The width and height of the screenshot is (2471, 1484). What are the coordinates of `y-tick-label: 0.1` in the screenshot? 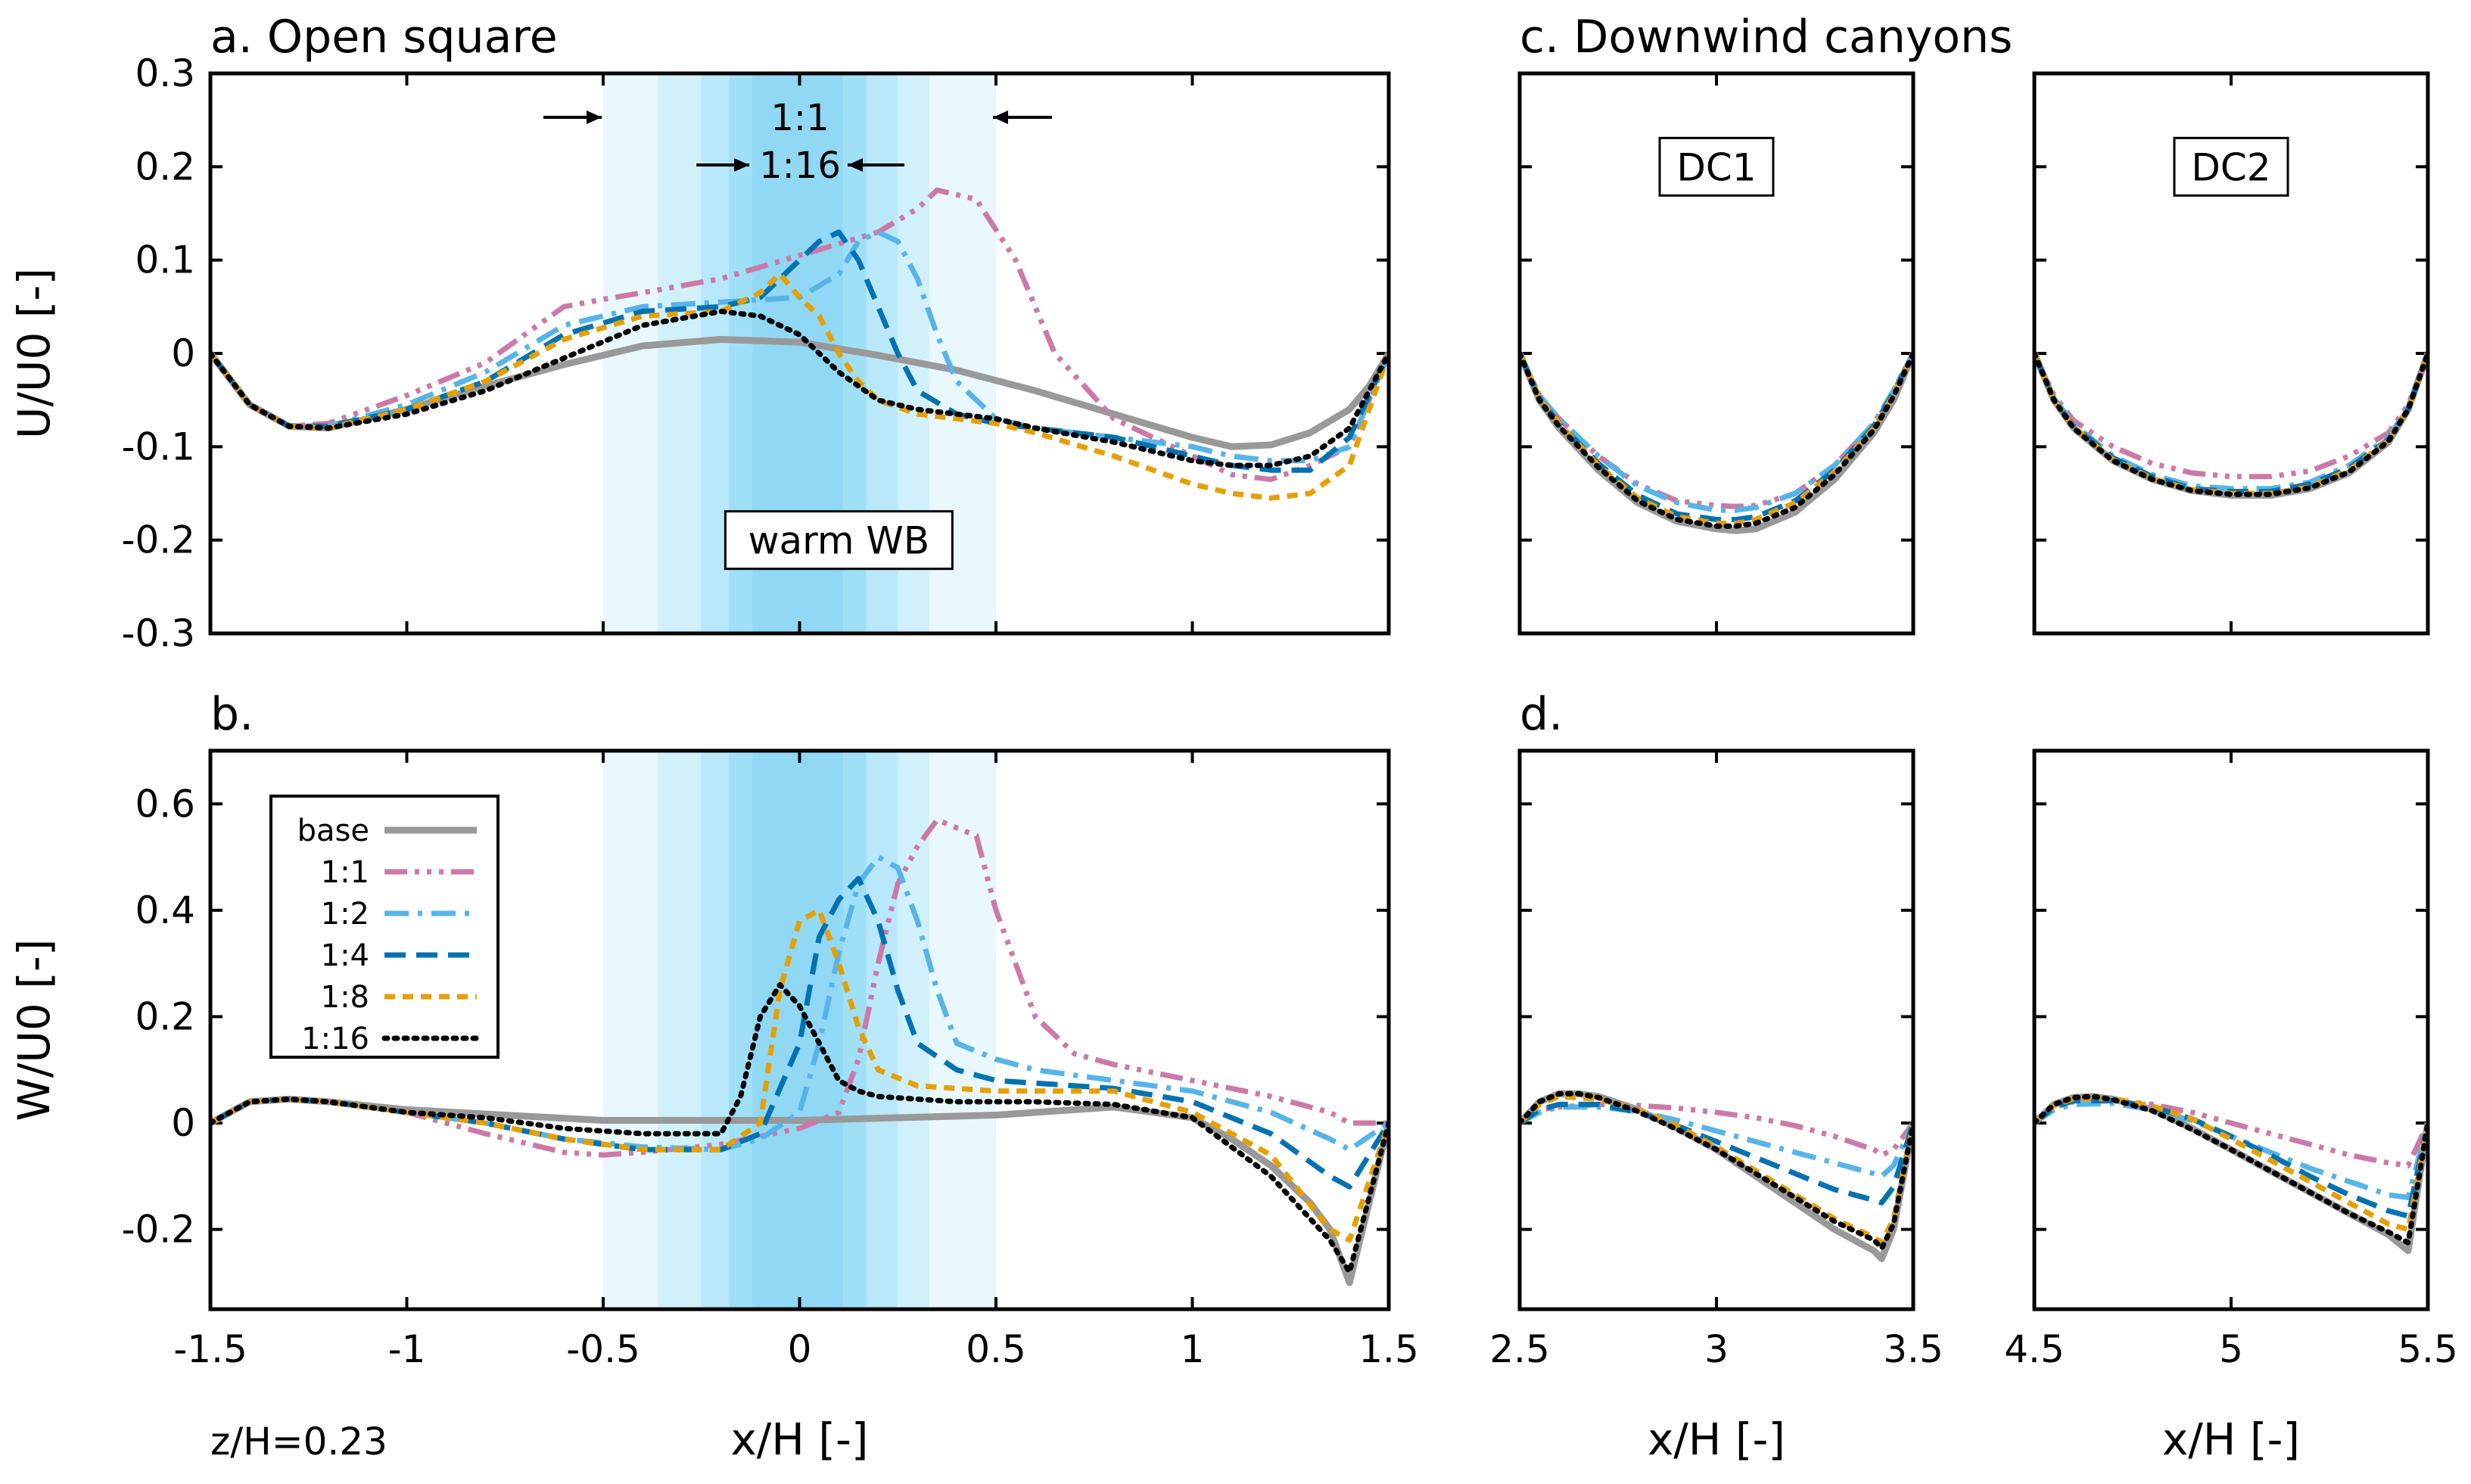 It's located at (165, 260).